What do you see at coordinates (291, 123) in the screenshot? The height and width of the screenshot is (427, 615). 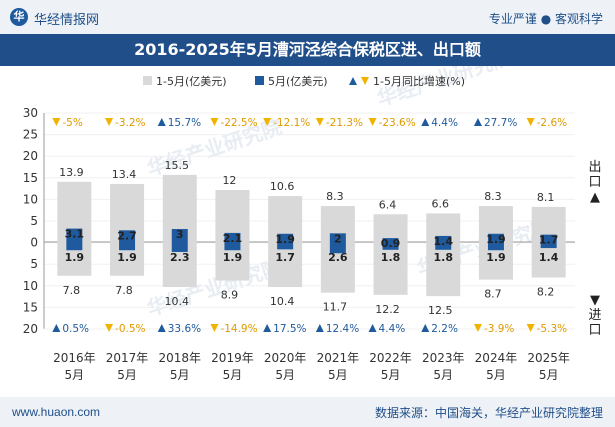 I see `label-export-yoy: -12.1%` at bounding box center [291, 123].